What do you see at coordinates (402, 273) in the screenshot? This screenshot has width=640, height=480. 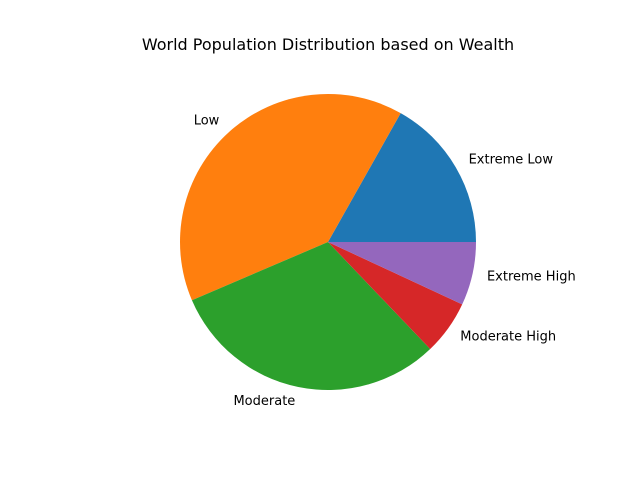 I see `pie-slice-extreme-high` at bounding box center [402, 273].